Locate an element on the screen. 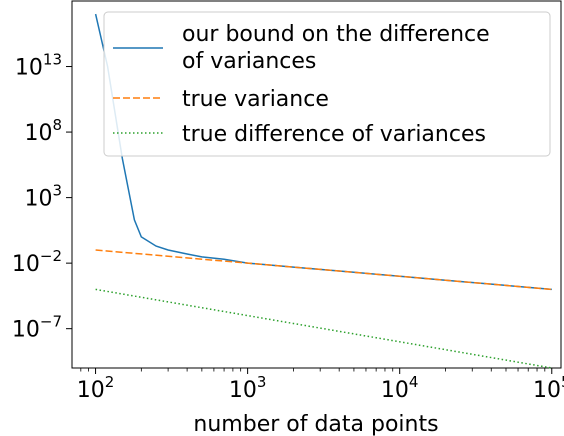 Image resolution: width=564 pixels, height=436 pixels. x-tick-label-2-exponent: 4 is located at coordinates (414, 382).